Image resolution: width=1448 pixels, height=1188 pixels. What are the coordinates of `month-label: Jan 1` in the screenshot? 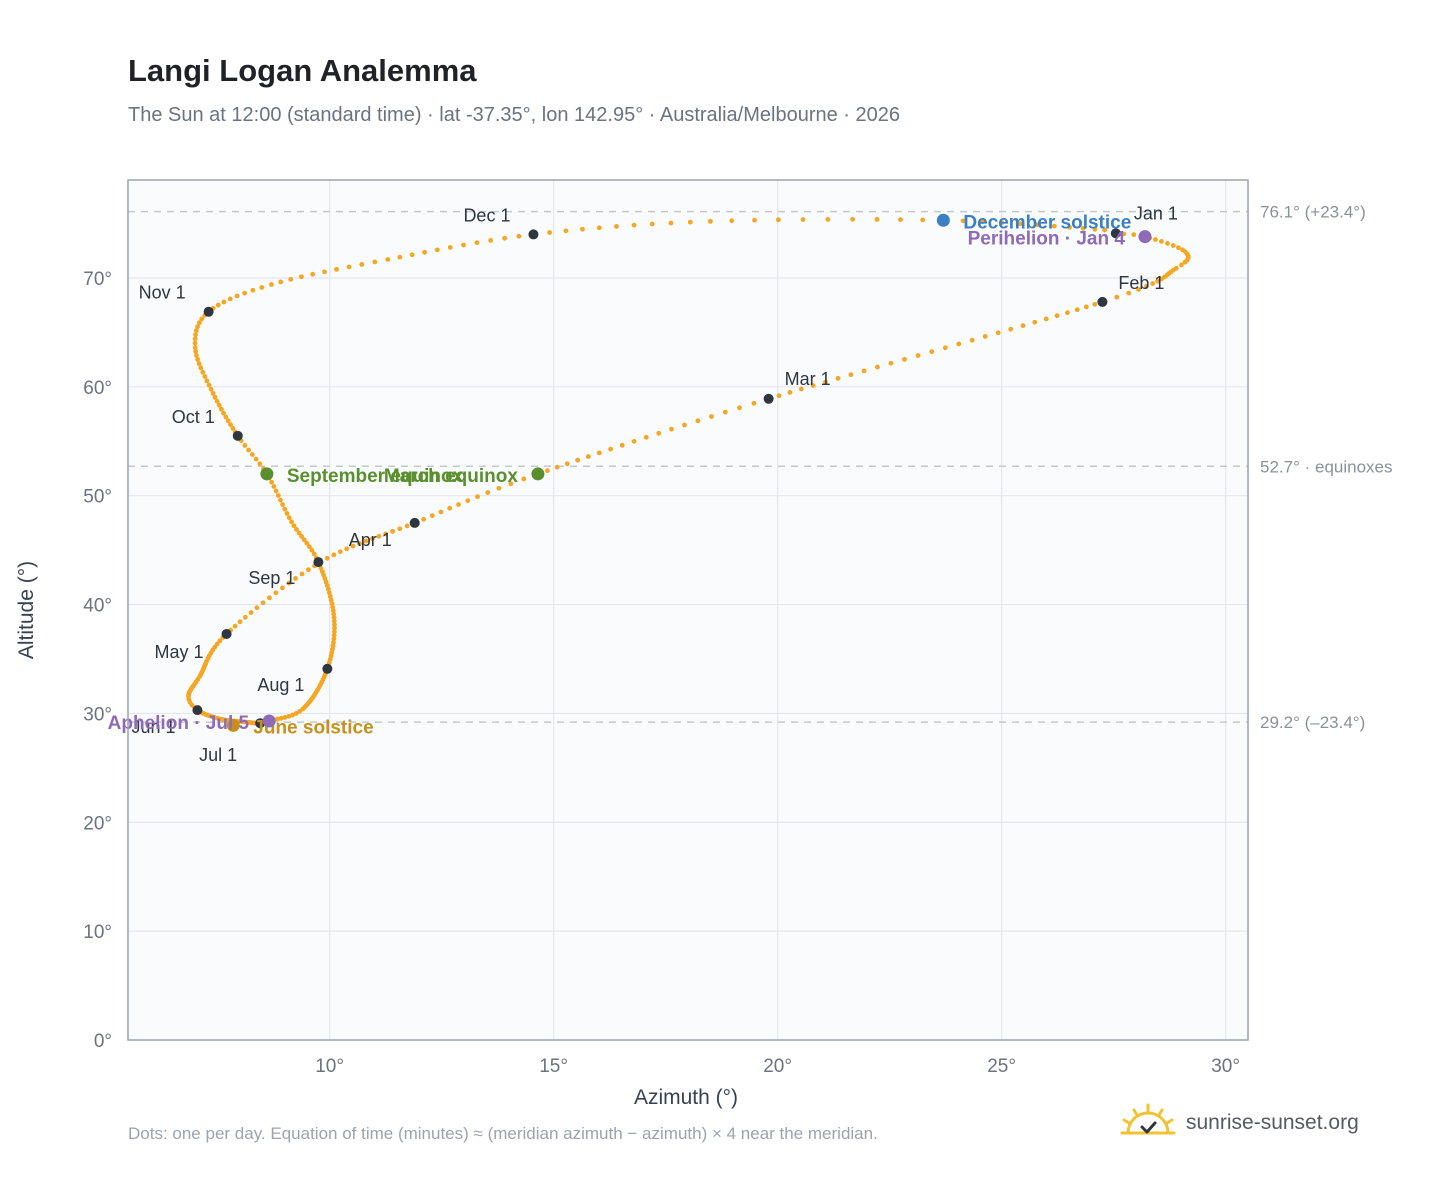 It's located at (1156, 213).